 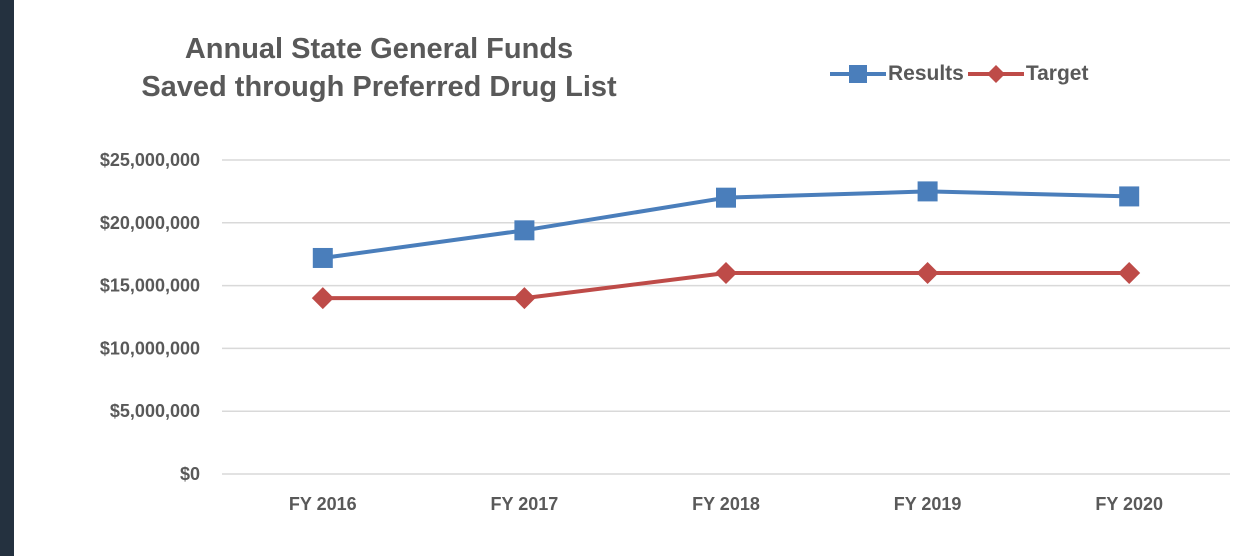 What do you see at coordinates (858, 74) in the screenshot?
I see `legend-swatch-results` at bounding box center [858, 74].